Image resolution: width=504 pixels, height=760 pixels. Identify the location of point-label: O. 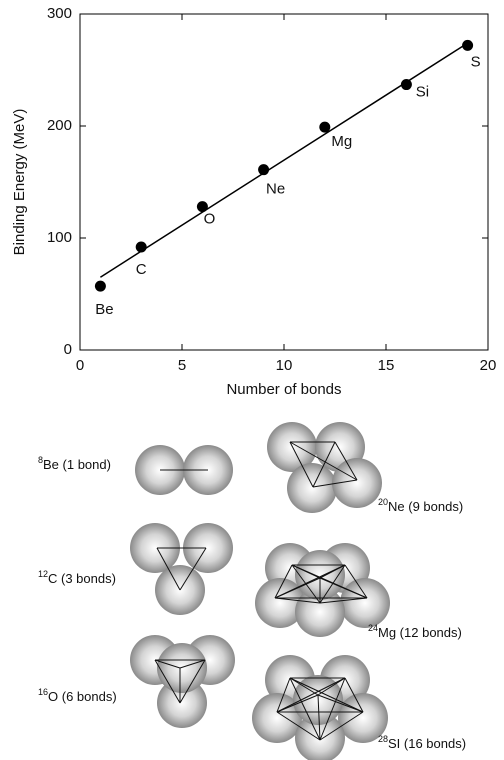
(210, 219).